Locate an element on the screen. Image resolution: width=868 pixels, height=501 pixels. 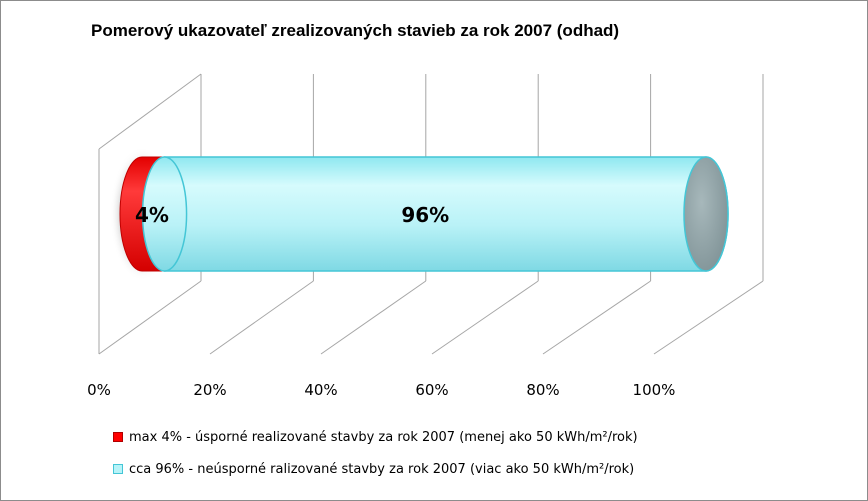
side-wall-top is located at coordinates (150, 111).